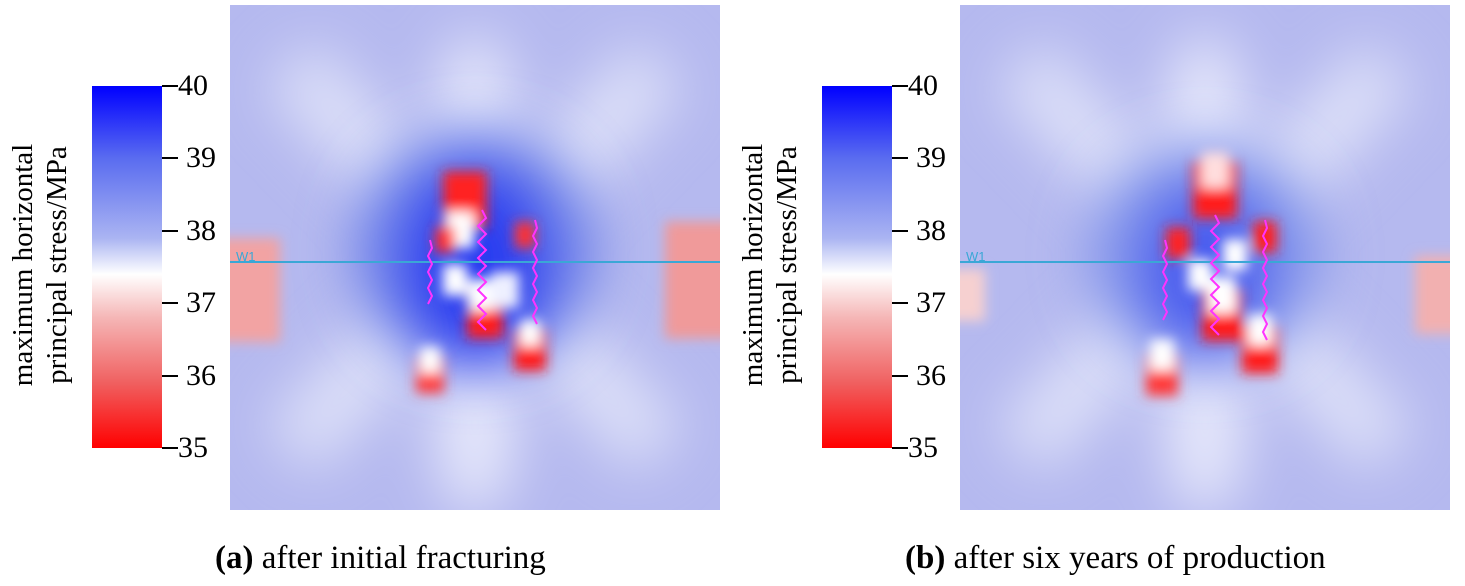  Describe the element at coordinates (403, 558) in the screenshot. I see `caption-text: after initial fracturing` at that location.